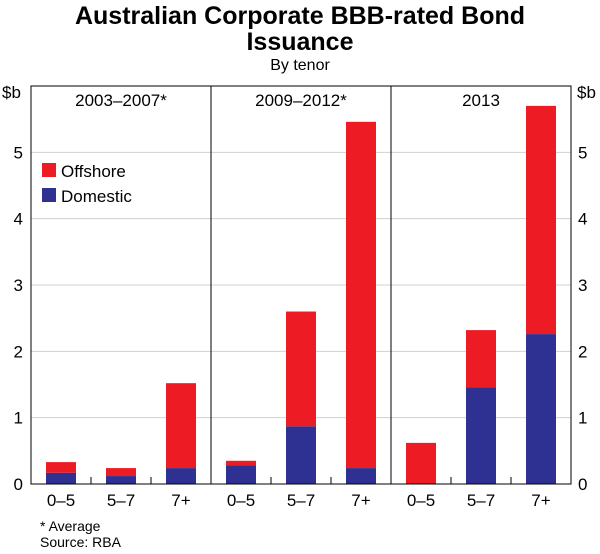 The image size is (600, 554). I want to click on panel-label: 2003–2007*, so click(121, 100).